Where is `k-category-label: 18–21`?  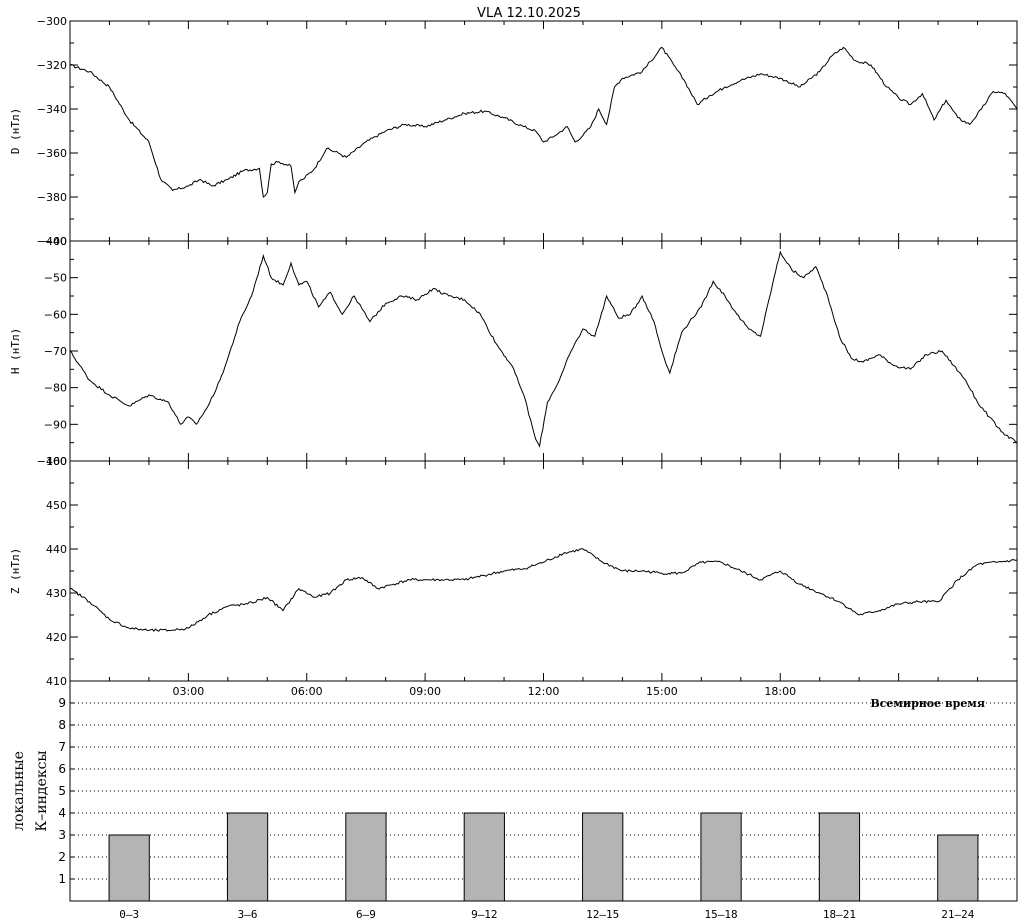
k-category-label: 18–21 is located at coordinates (839, 914).